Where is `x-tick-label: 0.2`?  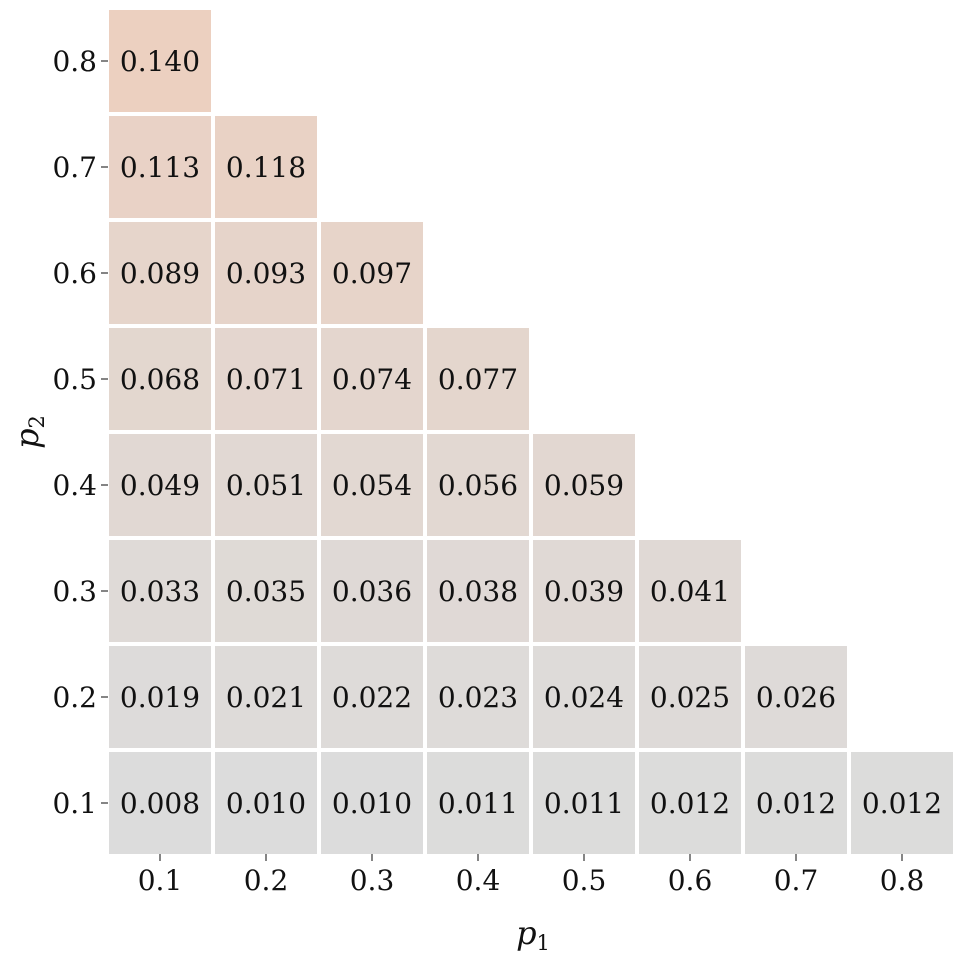 x-tick-label: 0.2 is located at coordinates (266, 880).